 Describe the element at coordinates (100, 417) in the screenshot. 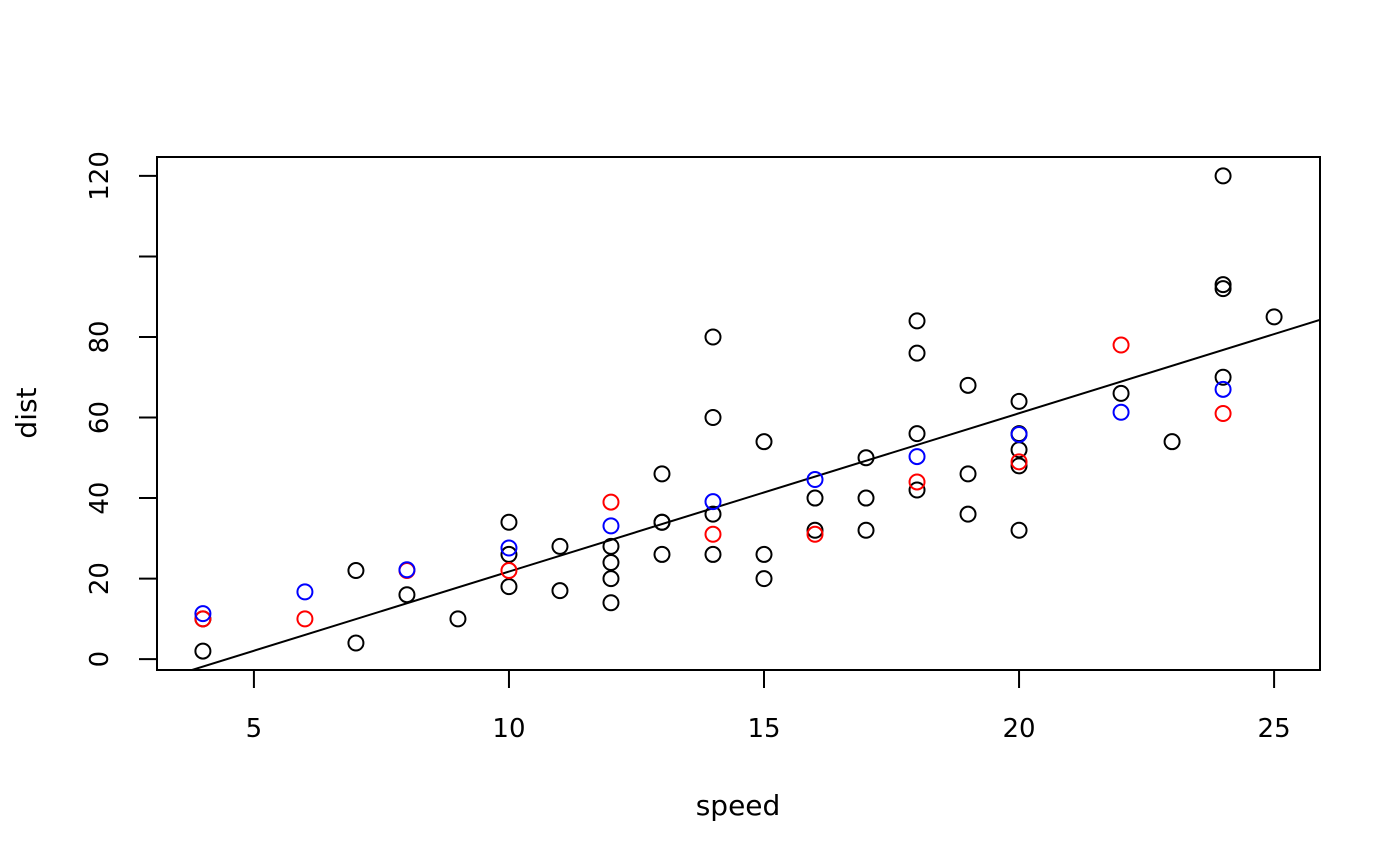

I see `y-tick-label: 60` at that location.